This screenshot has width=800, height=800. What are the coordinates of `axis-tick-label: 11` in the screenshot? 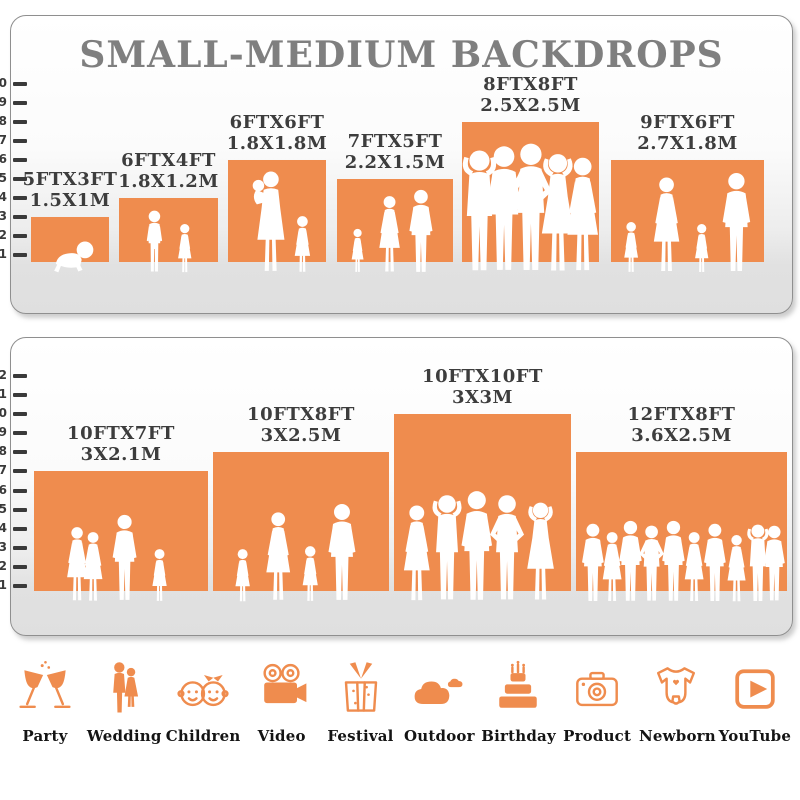 It's located at (3, 394).